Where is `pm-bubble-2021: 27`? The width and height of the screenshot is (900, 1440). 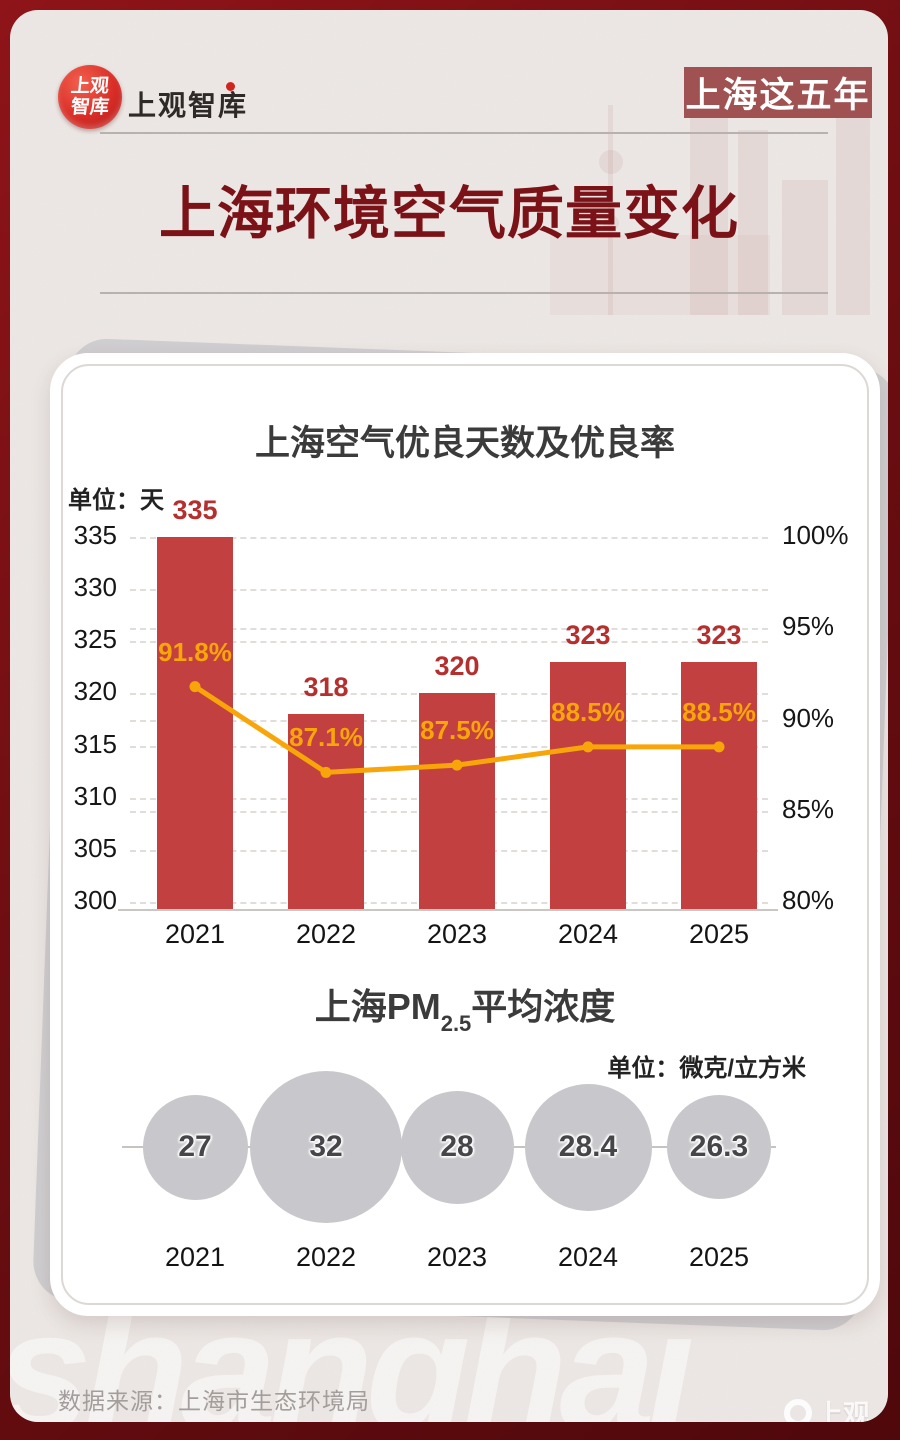 pm-bubble-2021: 27 is located at coordinates (195, 1147).